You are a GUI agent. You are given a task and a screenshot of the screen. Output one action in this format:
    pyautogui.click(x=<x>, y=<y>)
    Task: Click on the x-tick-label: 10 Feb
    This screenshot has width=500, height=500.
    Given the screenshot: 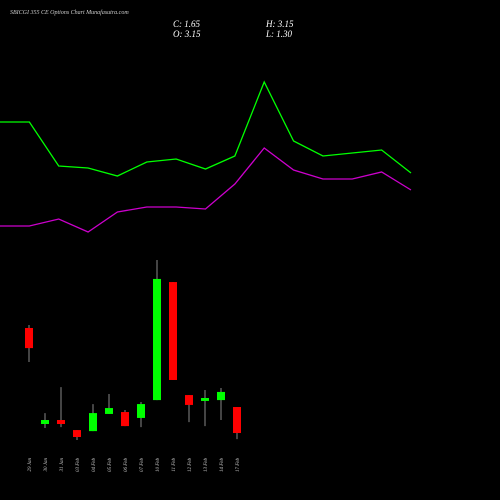 What is the action you would take?
    pyautogui.click(x=158, y=465)
    